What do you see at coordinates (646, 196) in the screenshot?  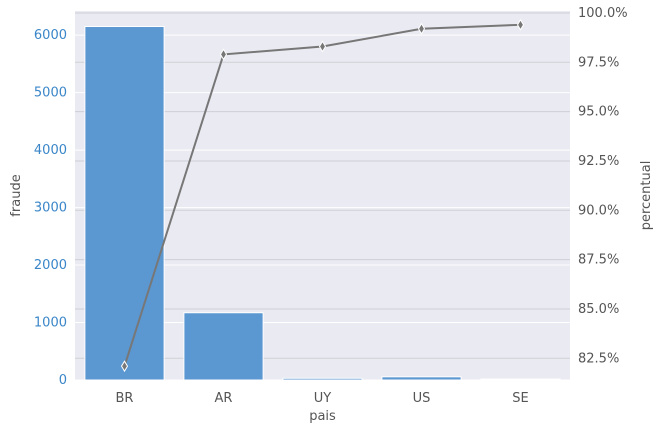 I see `right-axis-label: percentual` at bounding box center [646, 196].